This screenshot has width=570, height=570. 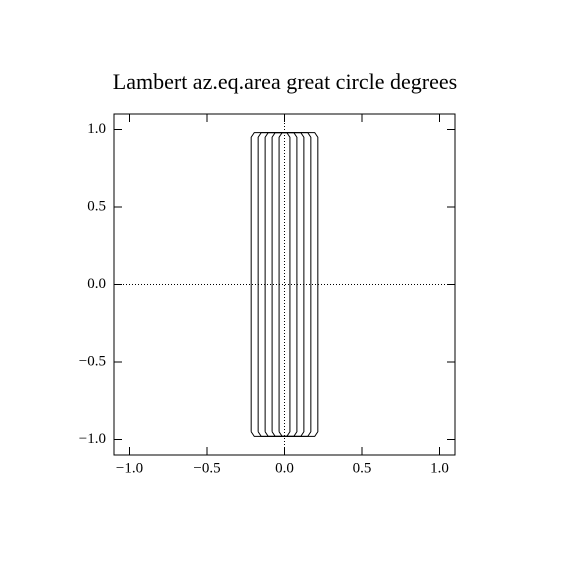 What do you see at coordinates (284, 468) in the screenshot?
I see `x-tick-label: 0.0` at bounding box center [284, 468].